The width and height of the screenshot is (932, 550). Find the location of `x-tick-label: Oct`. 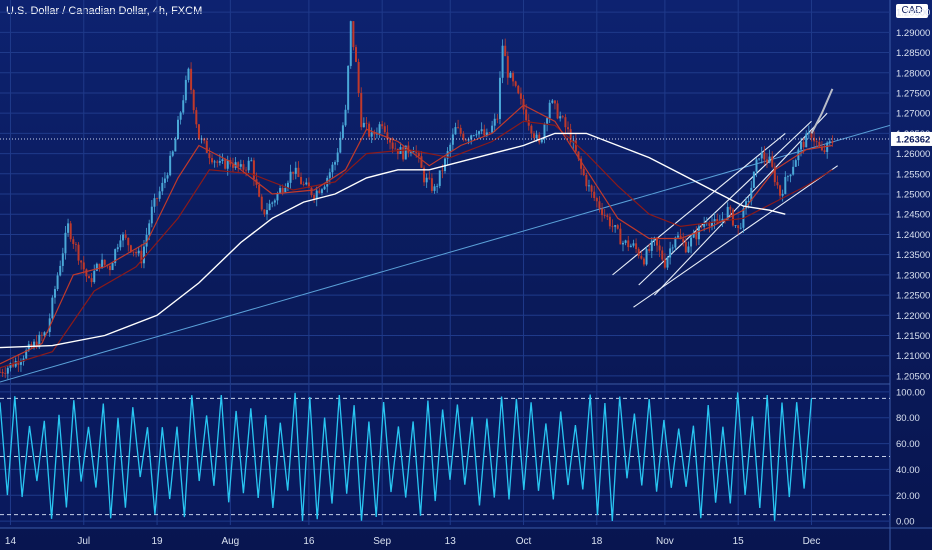

x-tick-label: Oct is located at coordinates (524, 541).